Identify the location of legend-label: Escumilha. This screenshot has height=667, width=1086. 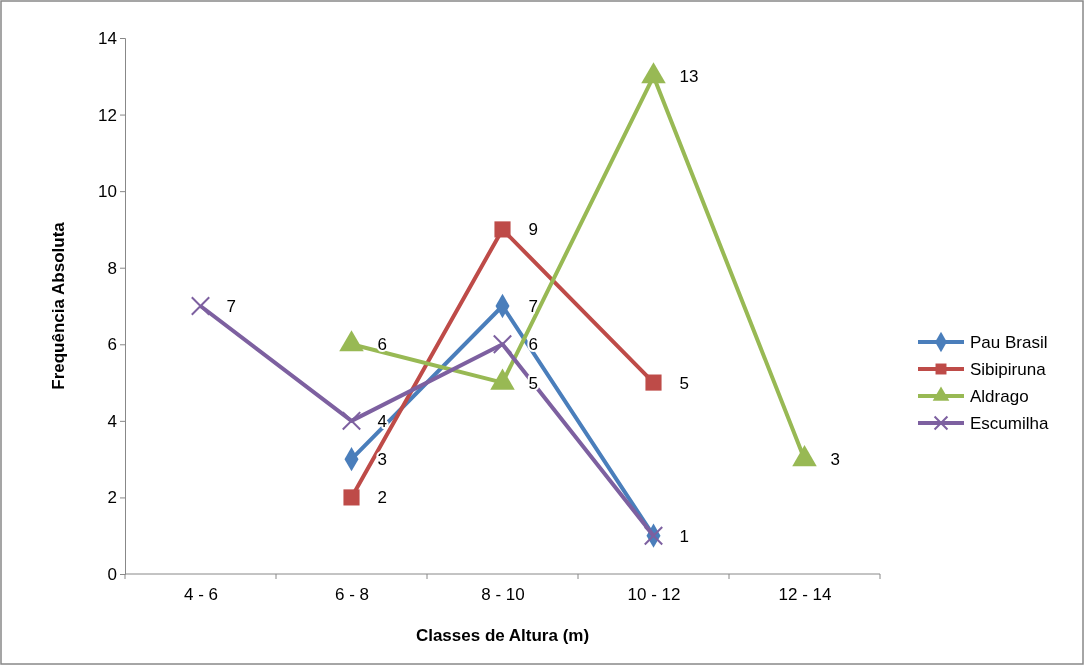
(1009, 423).